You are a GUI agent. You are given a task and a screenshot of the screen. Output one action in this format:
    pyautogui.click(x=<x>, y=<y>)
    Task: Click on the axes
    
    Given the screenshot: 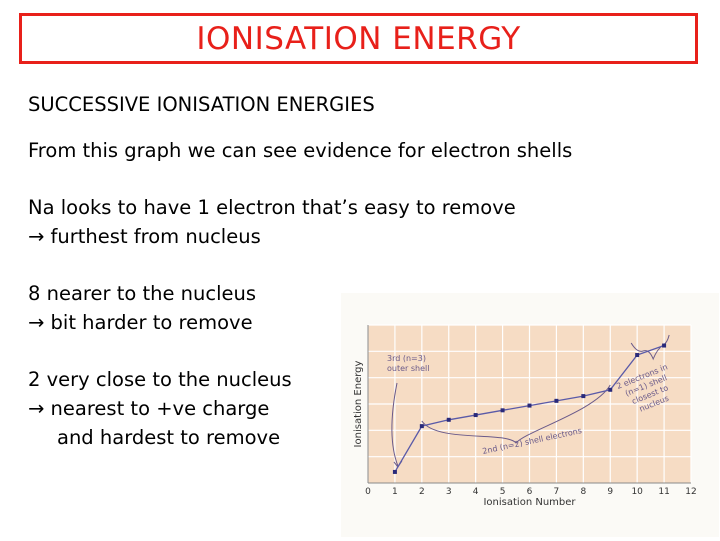 What is the action you would take?
    pyautogui.click(x=529, y=404)
    